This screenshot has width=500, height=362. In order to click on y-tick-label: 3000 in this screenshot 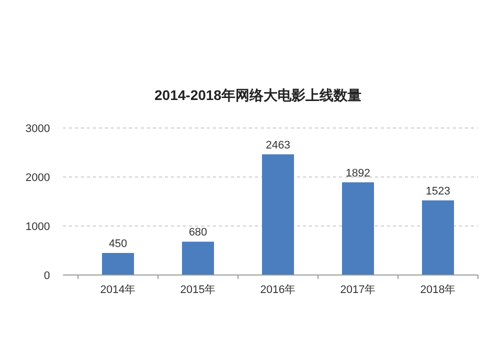, I will do `click(38, 128)`.